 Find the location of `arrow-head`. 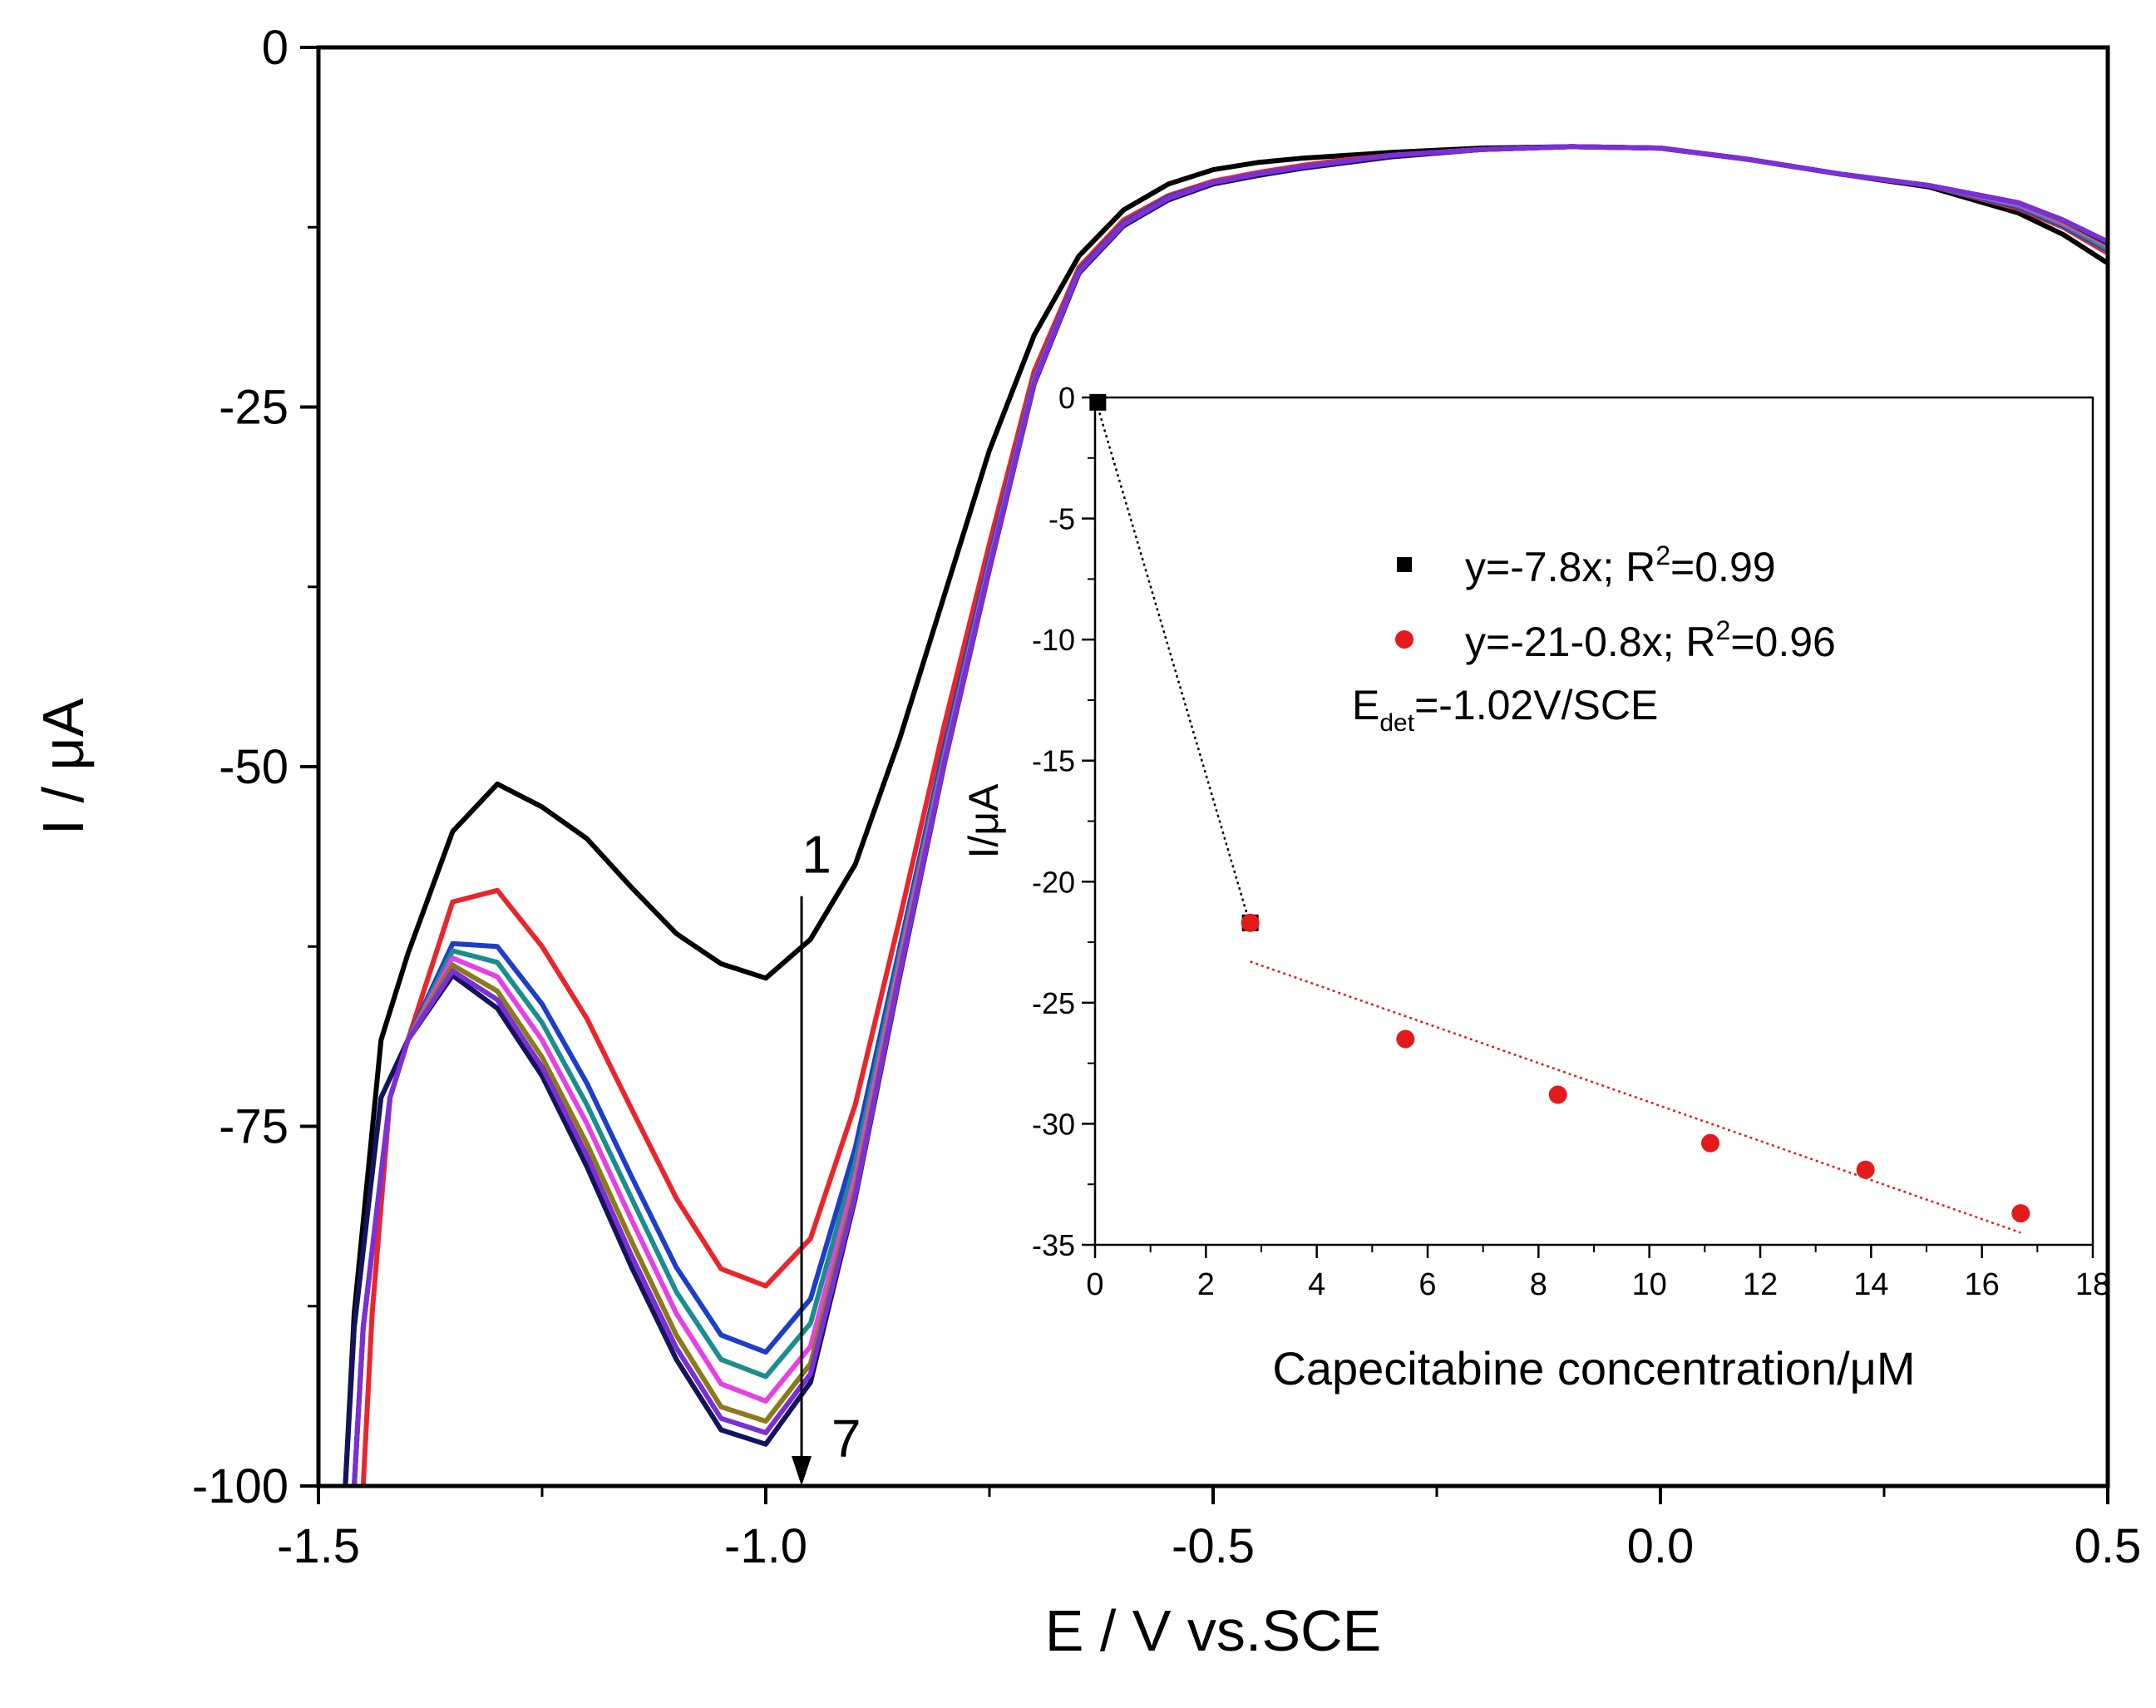

arrow-head is located at coordinates (802, 1471).